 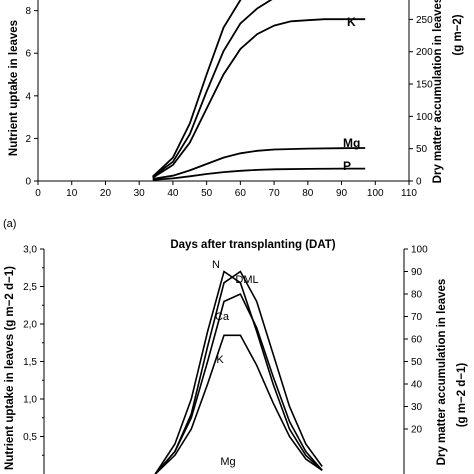 What do you see at coordinates (222, 317) in the screenshot?
I see `panel-b-series-label-ca: Ca` at bounding box center [222, 317].